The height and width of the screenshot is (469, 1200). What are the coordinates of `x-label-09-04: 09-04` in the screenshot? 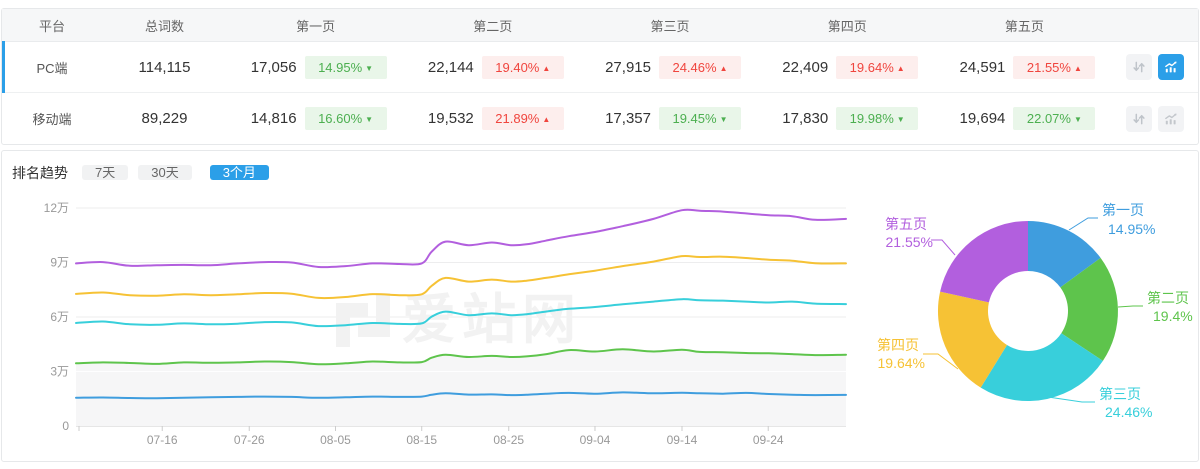 It's located at (595, 440).